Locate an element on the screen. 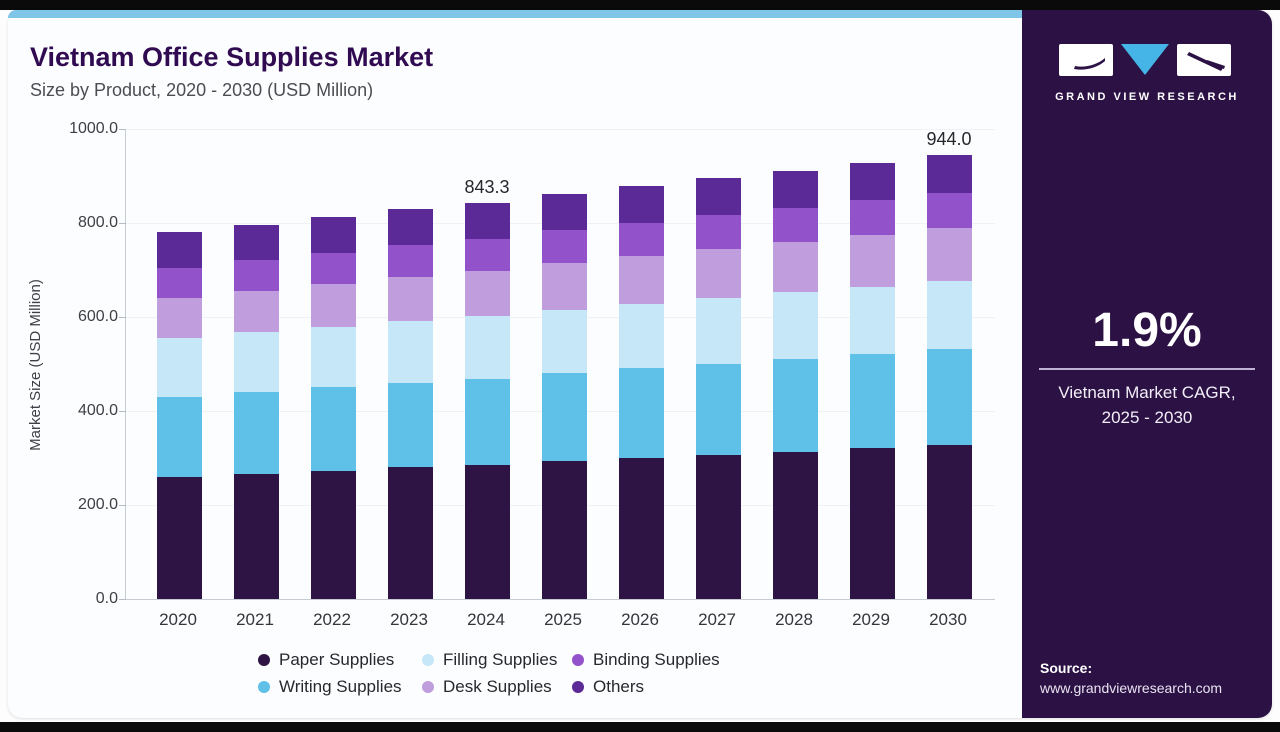 This screenshot has width=1280, height=732. bar-2024 is located at coordinates (487, 400).